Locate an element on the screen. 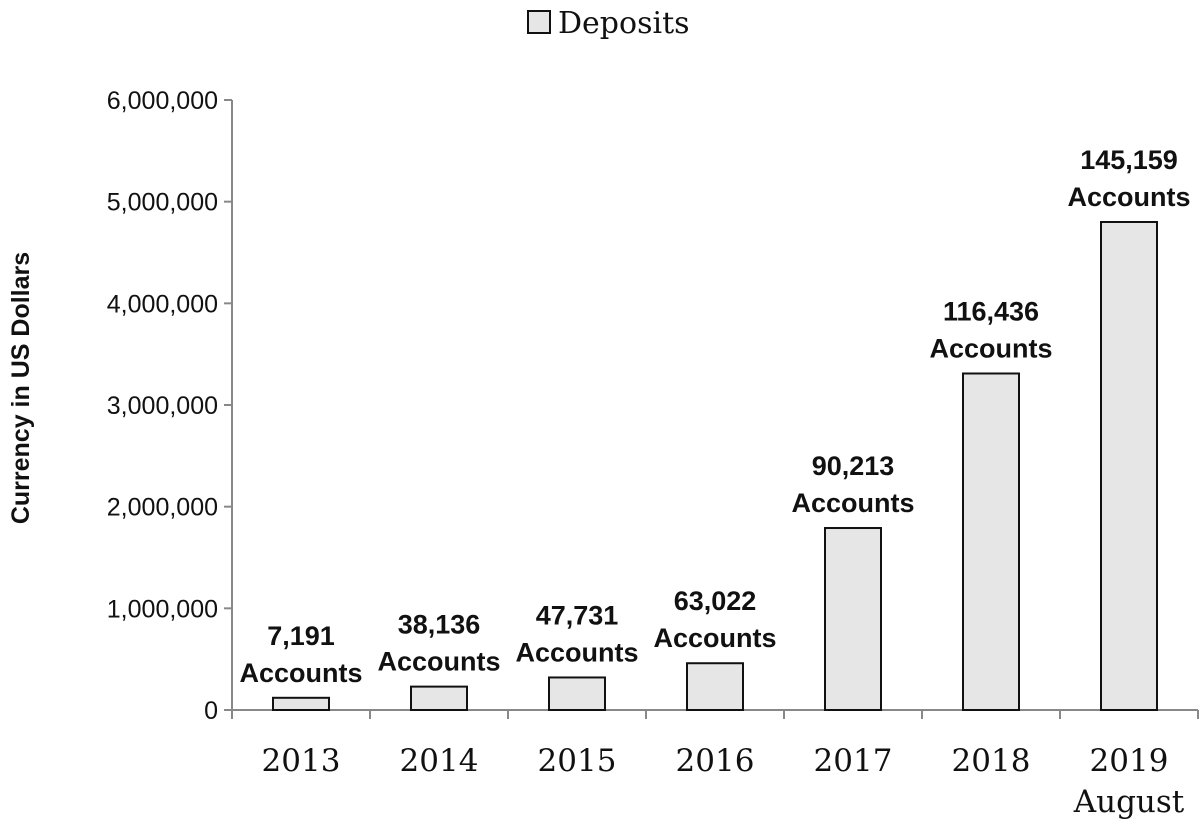  y-tick-label: 1,000,000 is located at coordinates (162, 609).